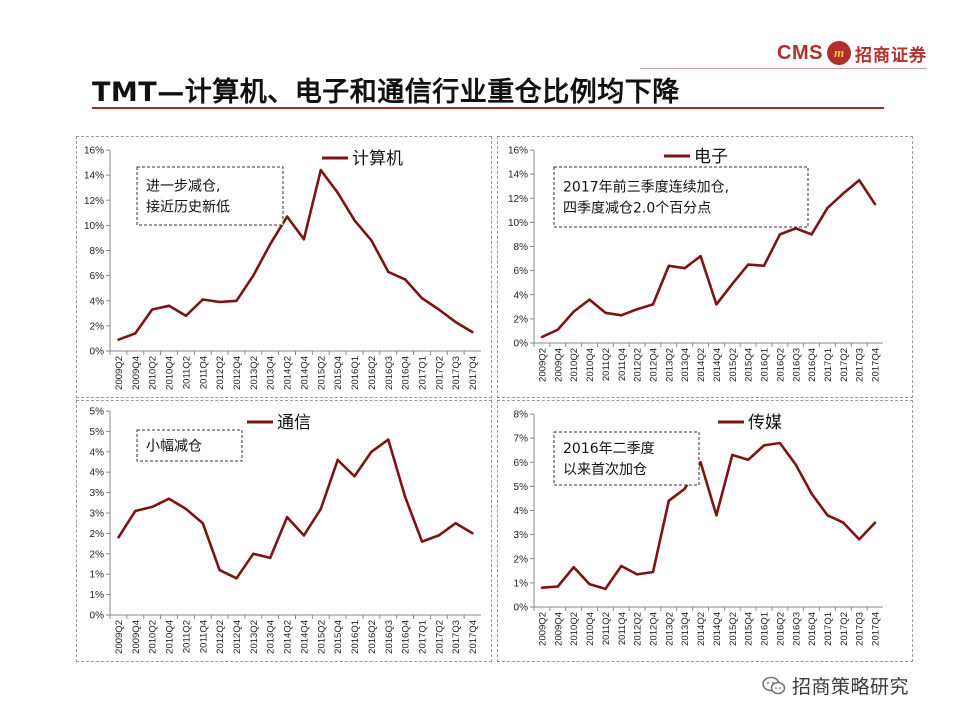  I want to click on x-tick-label: 2013Q2, so click(669, 629).